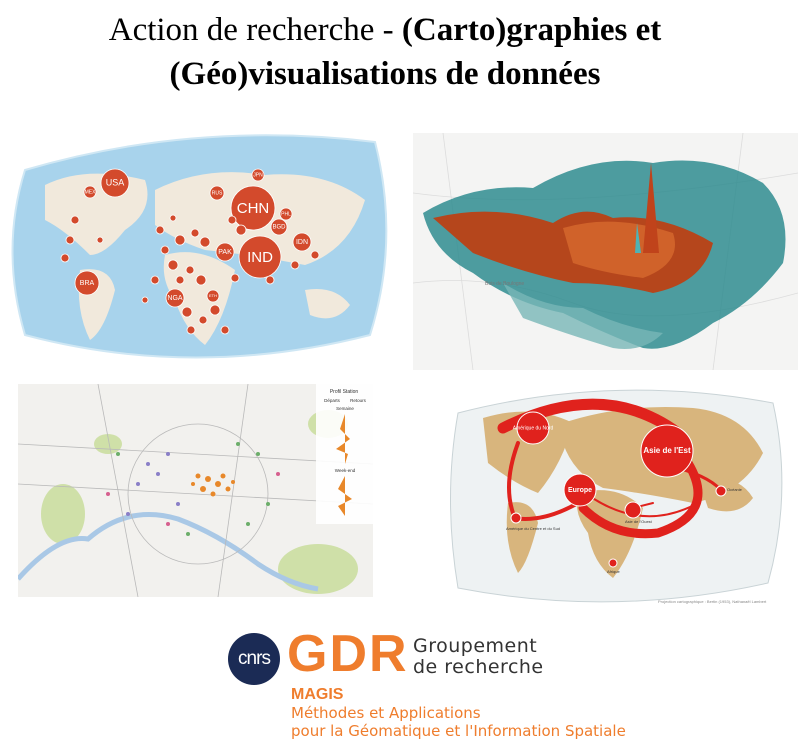  I want to click on circle-mex, so click(90, 192).